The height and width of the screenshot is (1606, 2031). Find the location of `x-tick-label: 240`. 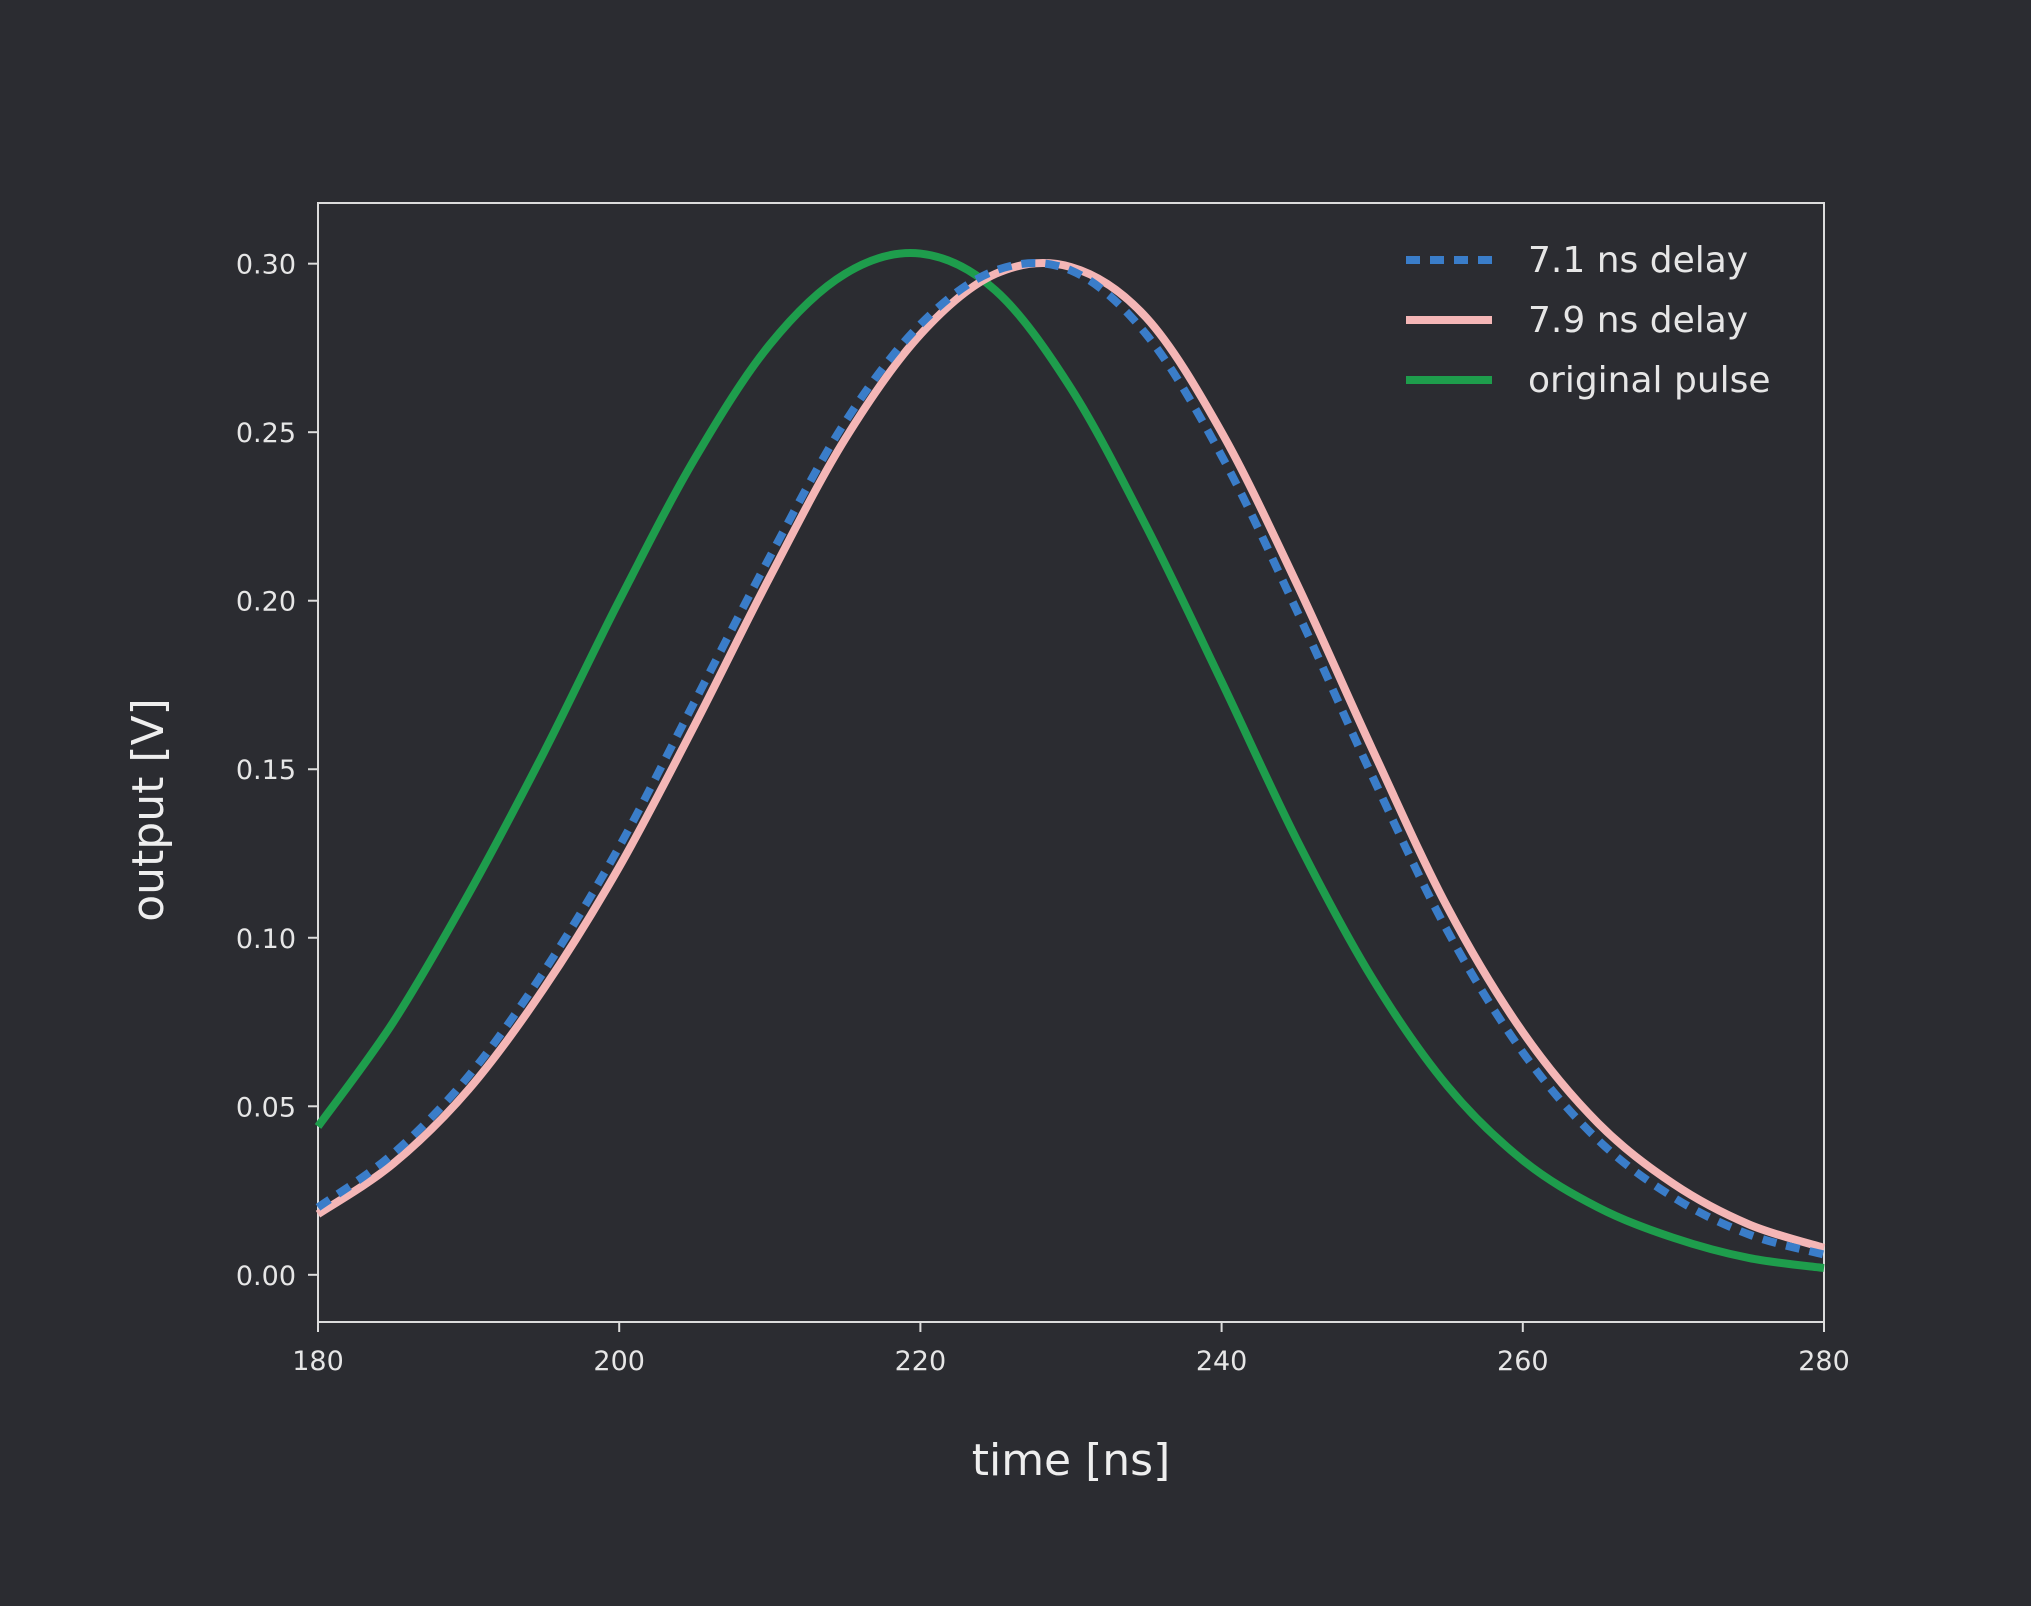

x-tick-label: 240 is located at coordinates (1222, 1361).